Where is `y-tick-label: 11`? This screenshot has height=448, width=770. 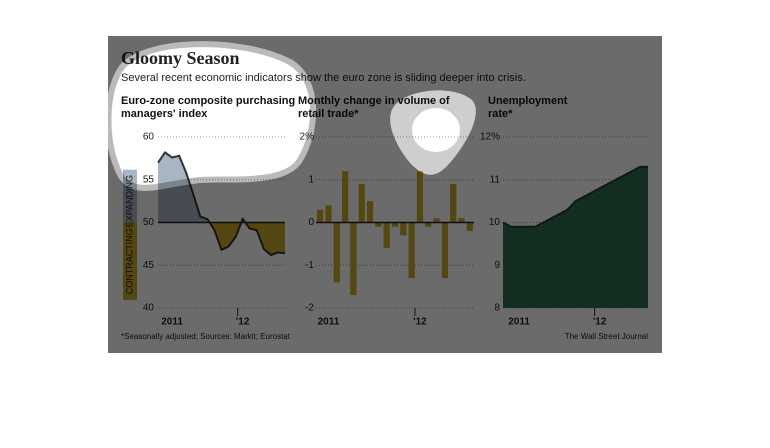 y-tick-label: 11 is located at coordinates (495, 179).